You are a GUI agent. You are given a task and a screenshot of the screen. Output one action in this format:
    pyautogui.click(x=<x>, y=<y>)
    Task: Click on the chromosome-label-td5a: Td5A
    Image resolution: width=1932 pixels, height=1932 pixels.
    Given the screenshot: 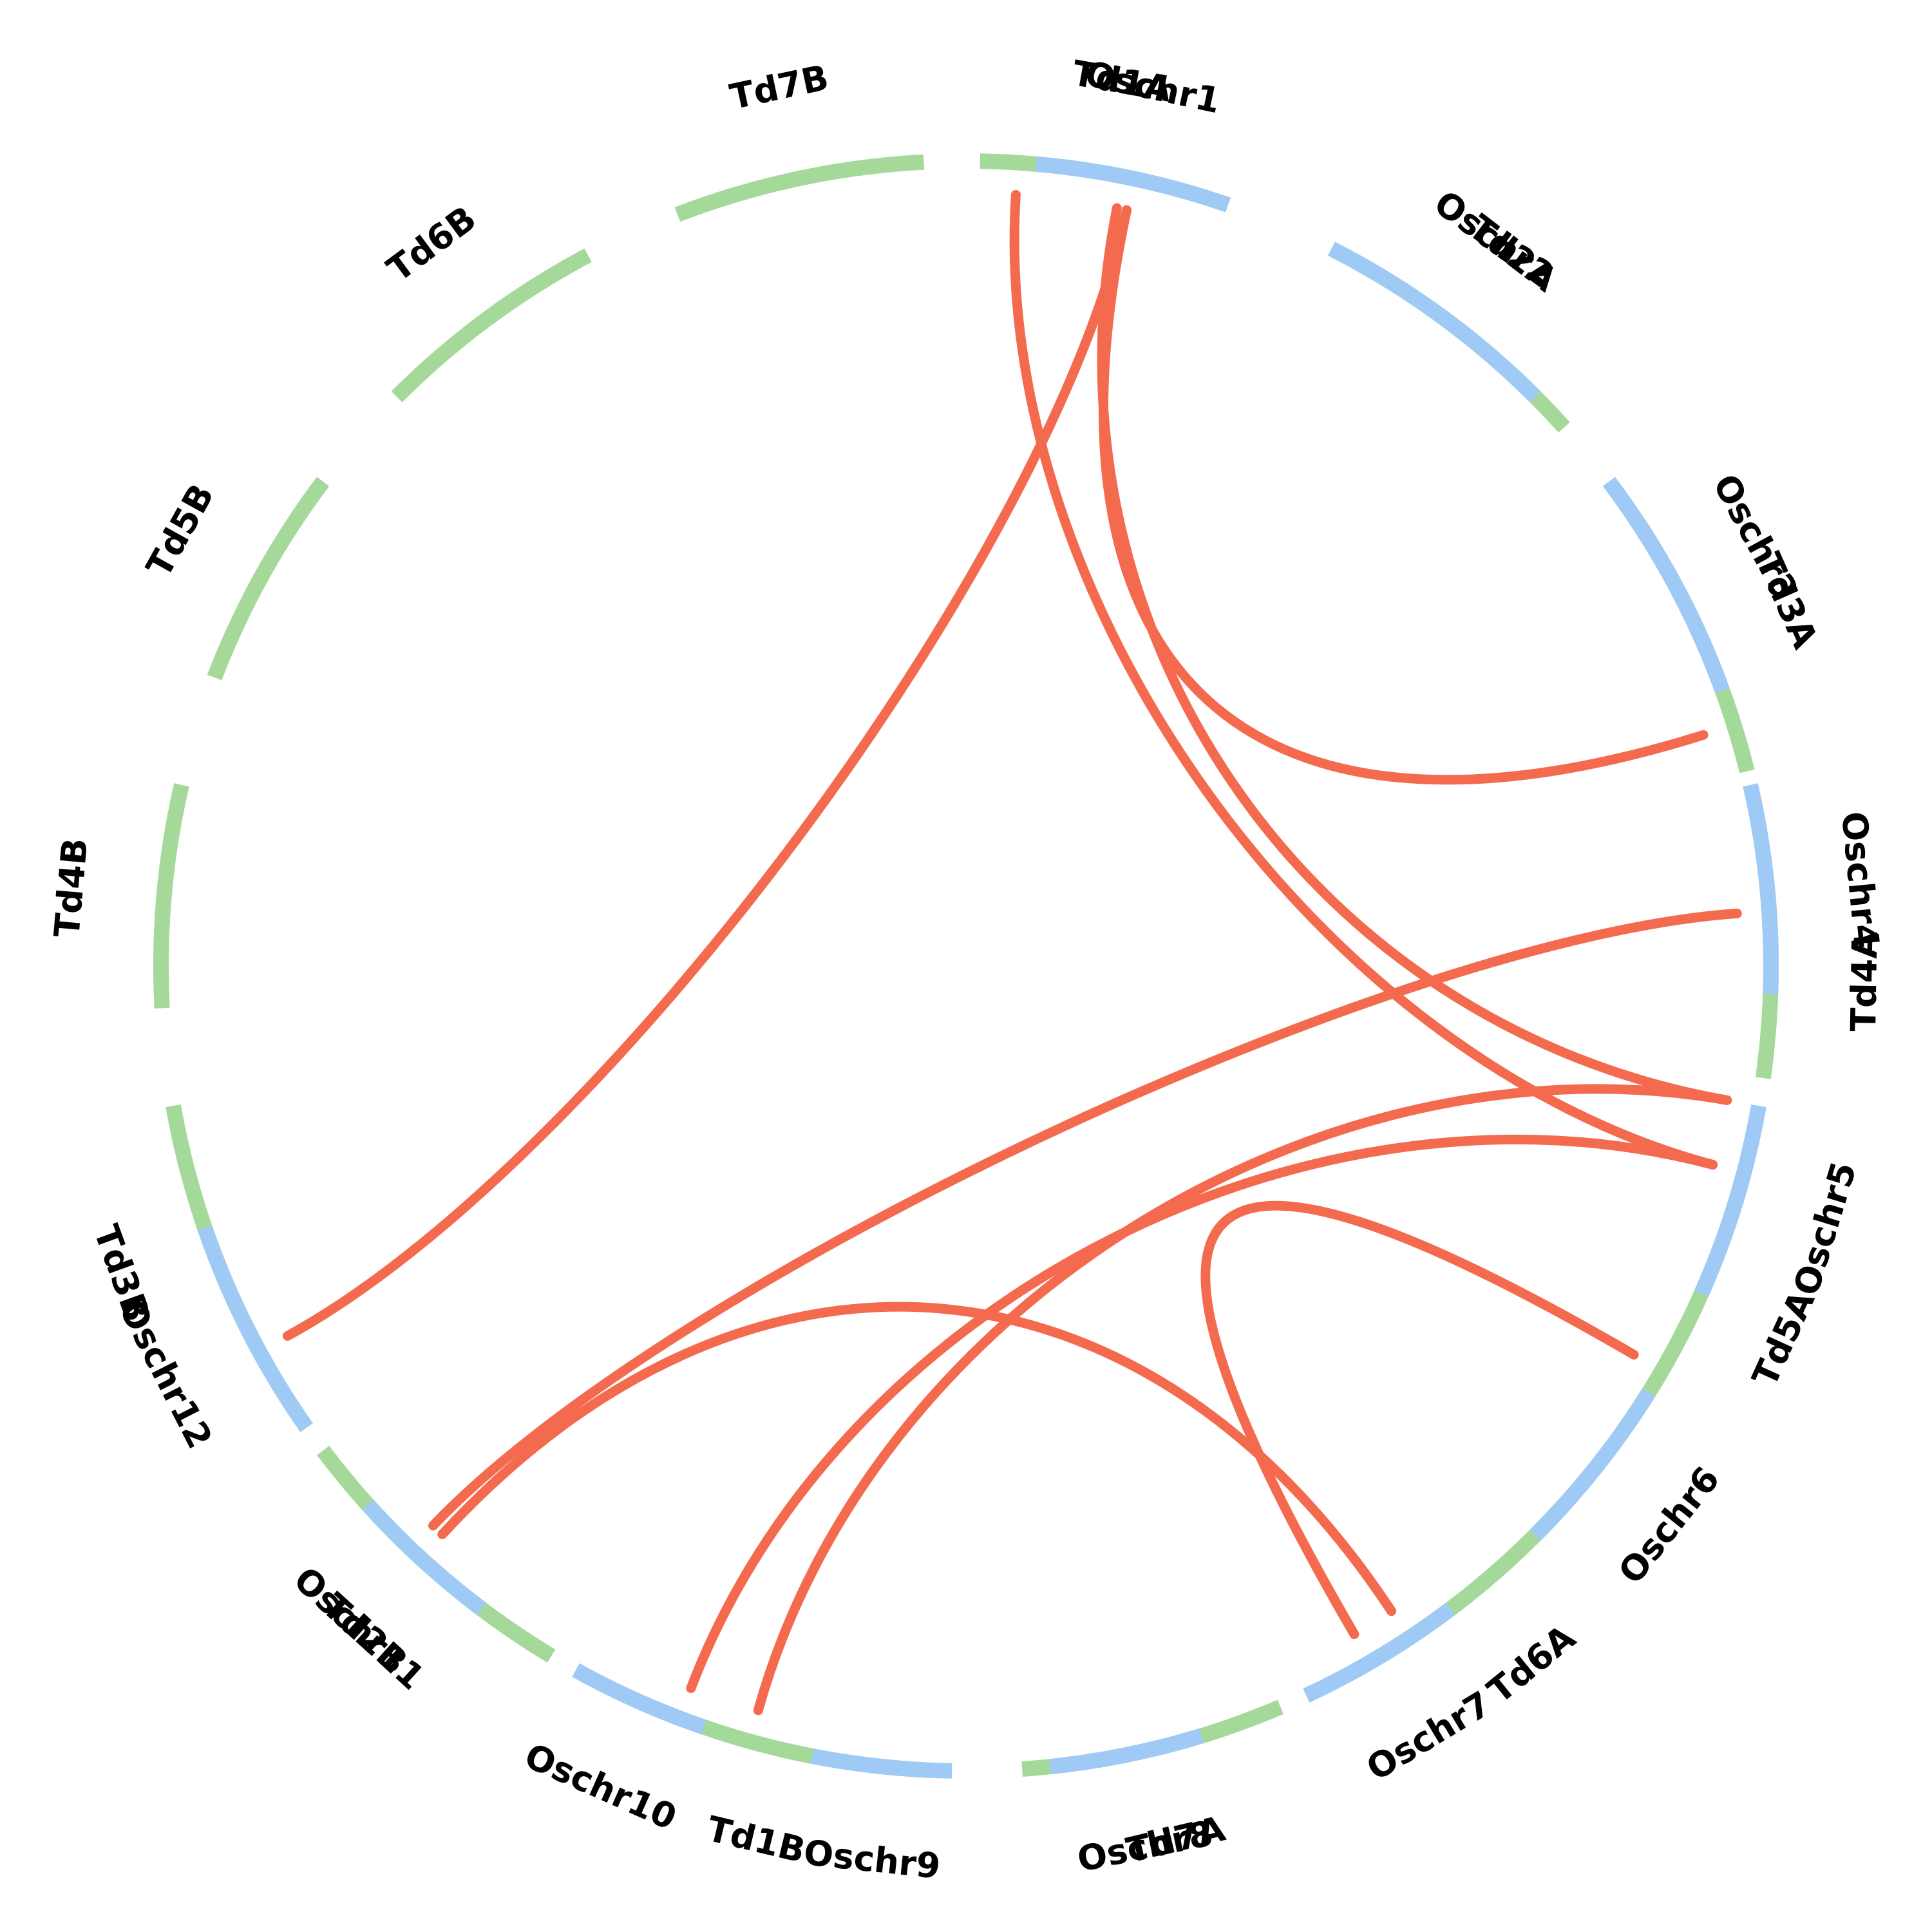 What is the action you would take?
    pyautogui.click(x=1784, y=1339)
    